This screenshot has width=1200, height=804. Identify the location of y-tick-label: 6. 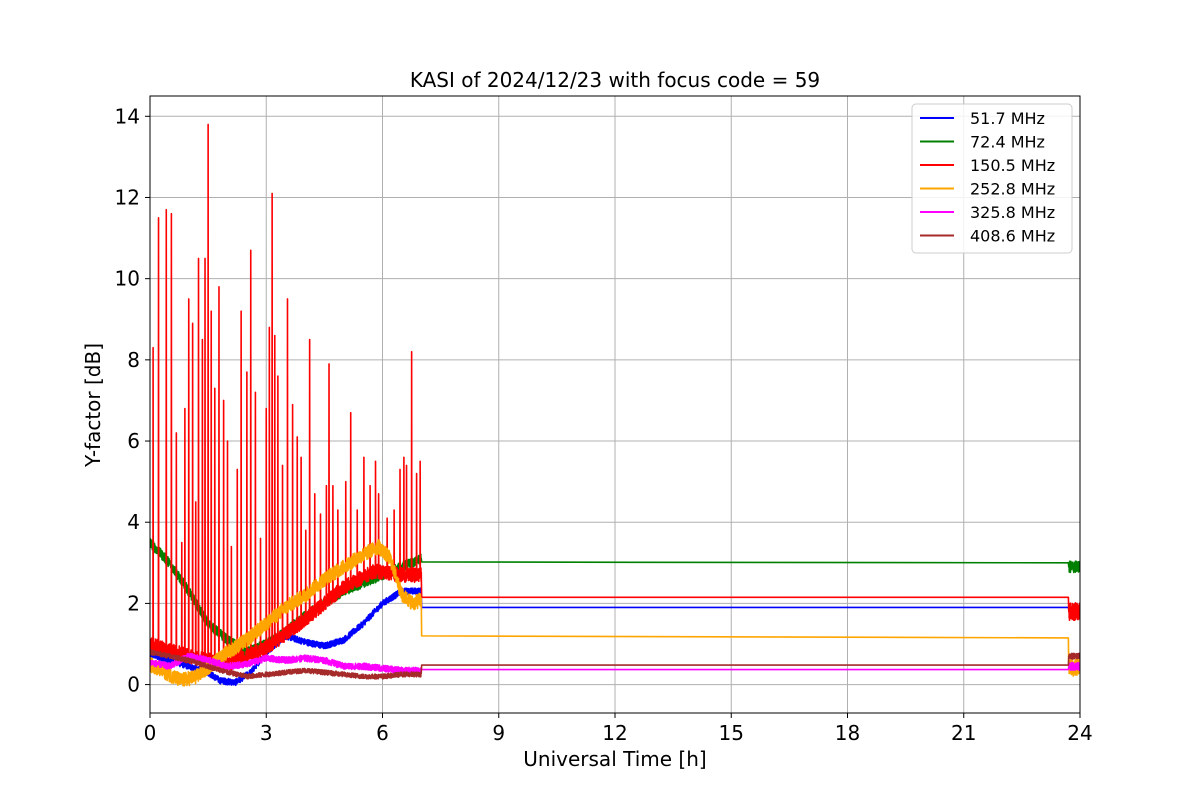
(133, 441).